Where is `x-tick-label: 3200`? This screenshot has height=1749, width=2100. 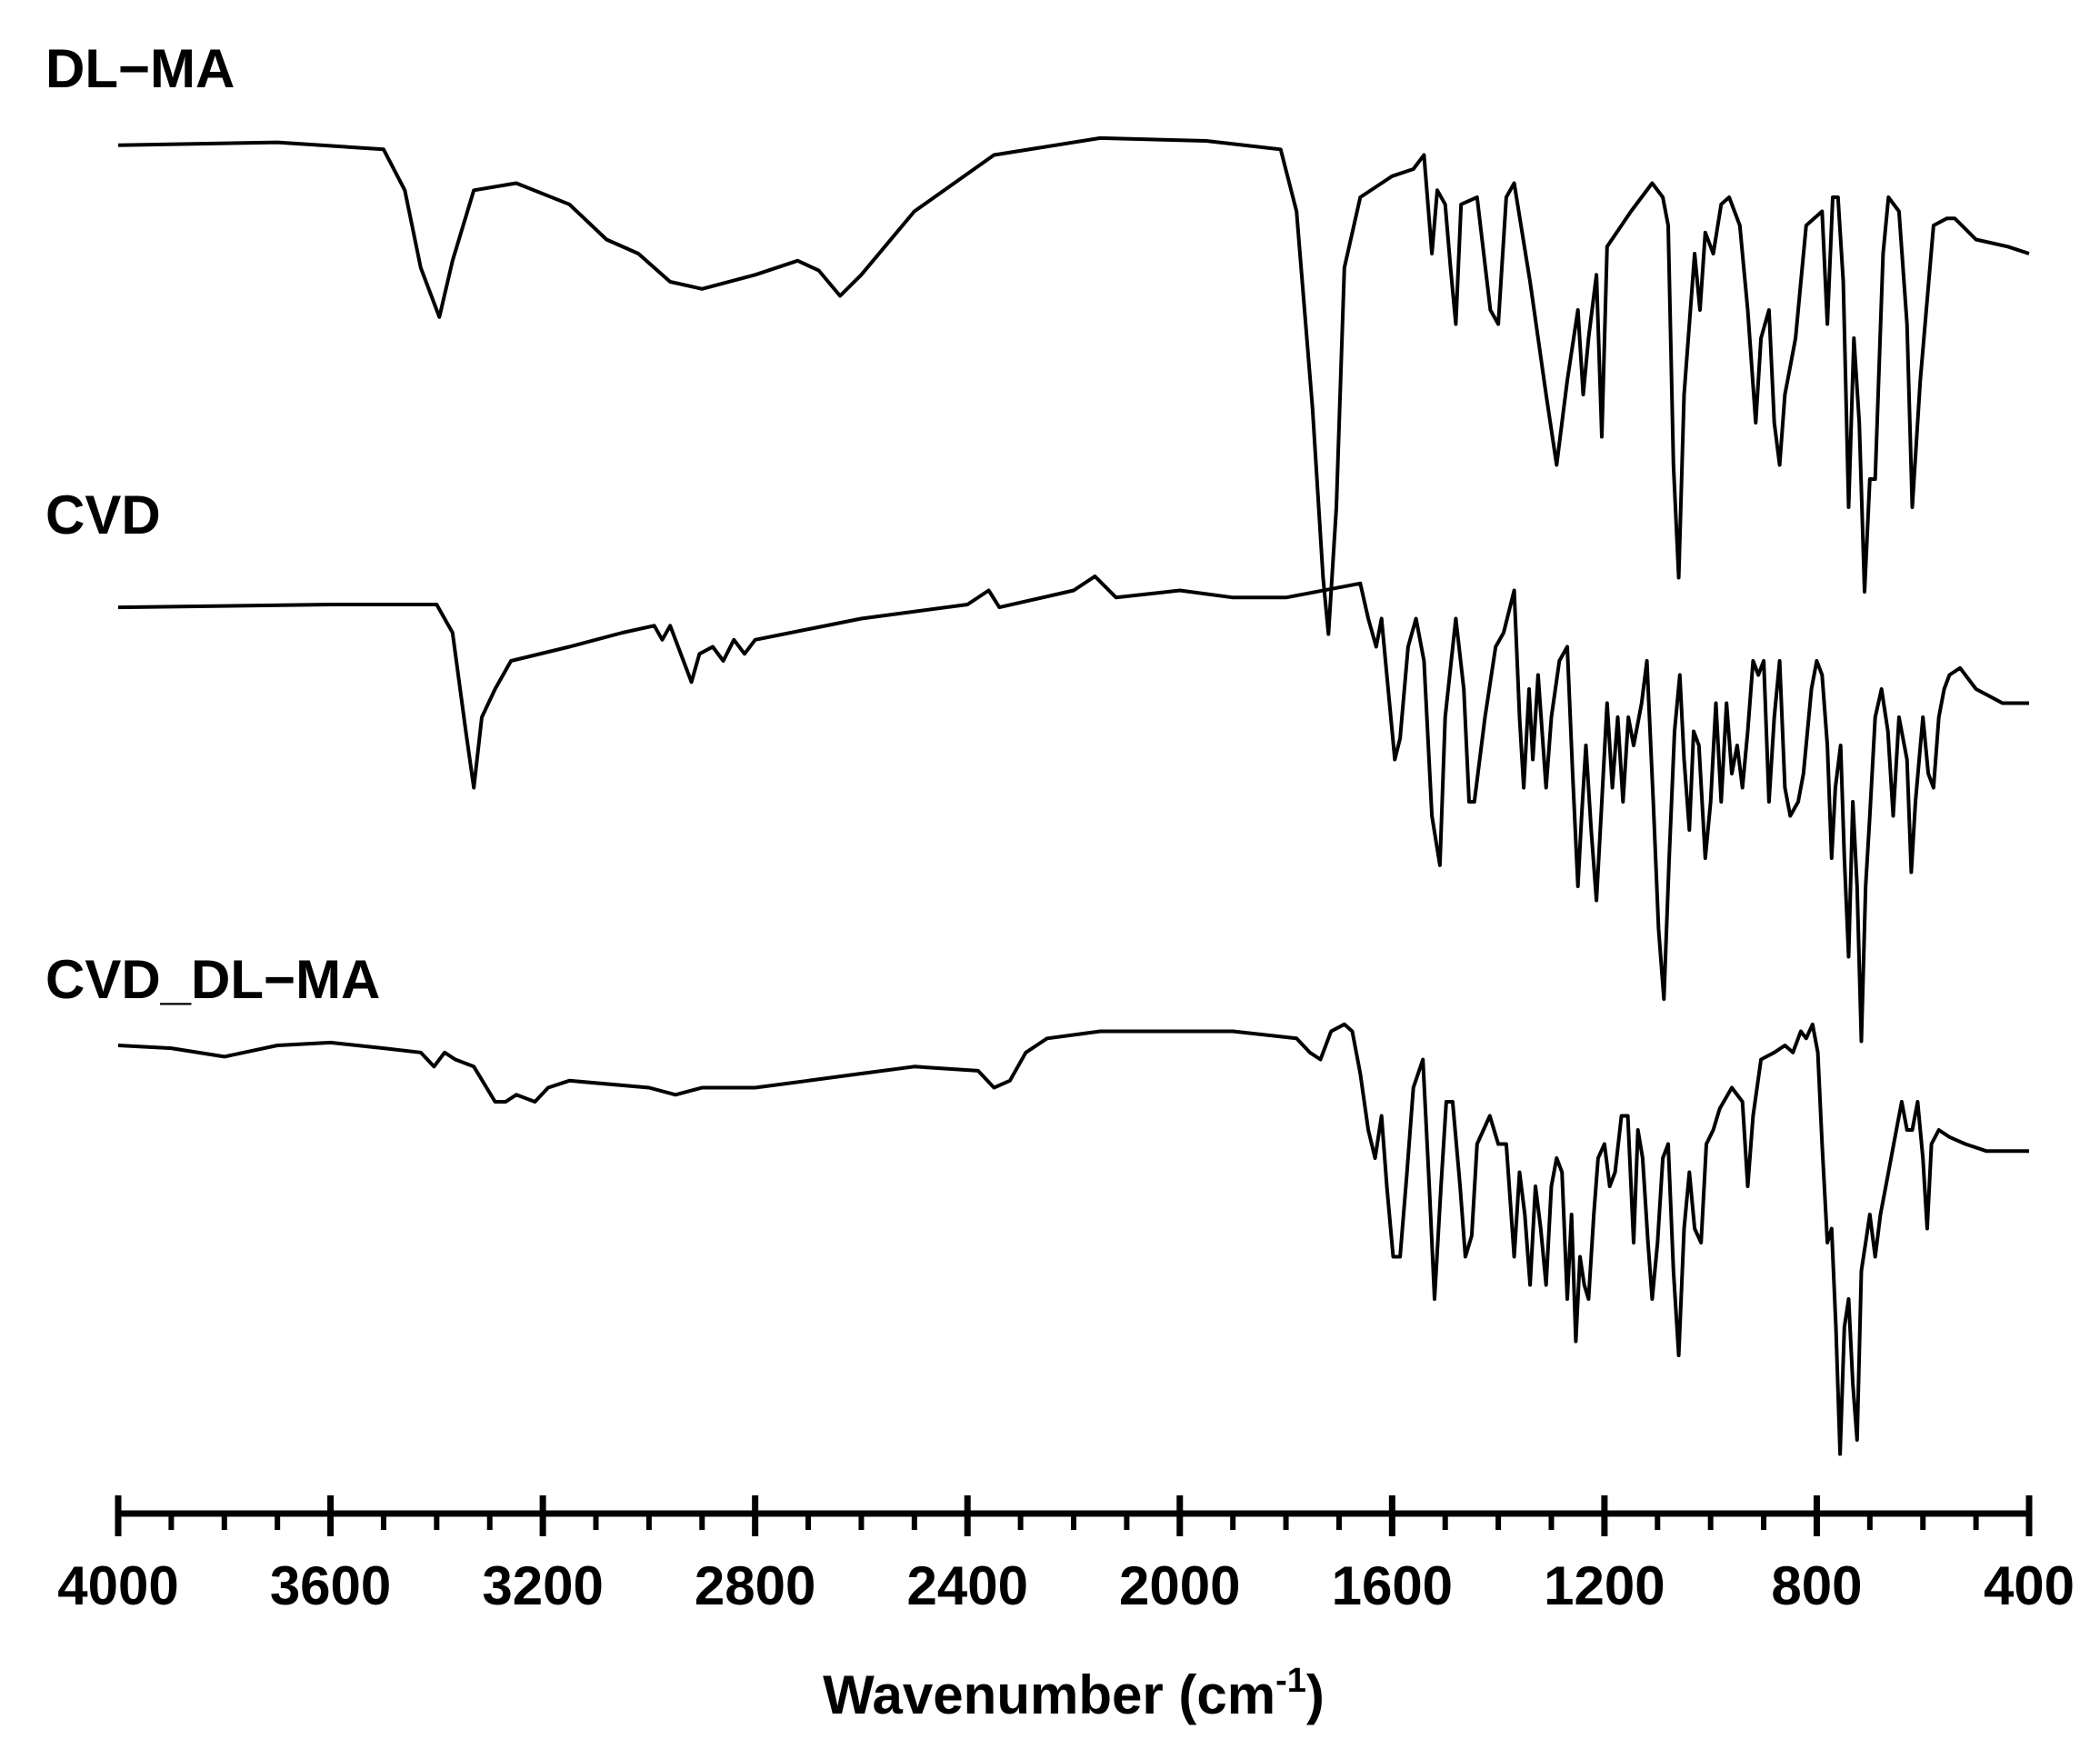 x-tick-label: 3200 is located at coordinates (542, 1585).